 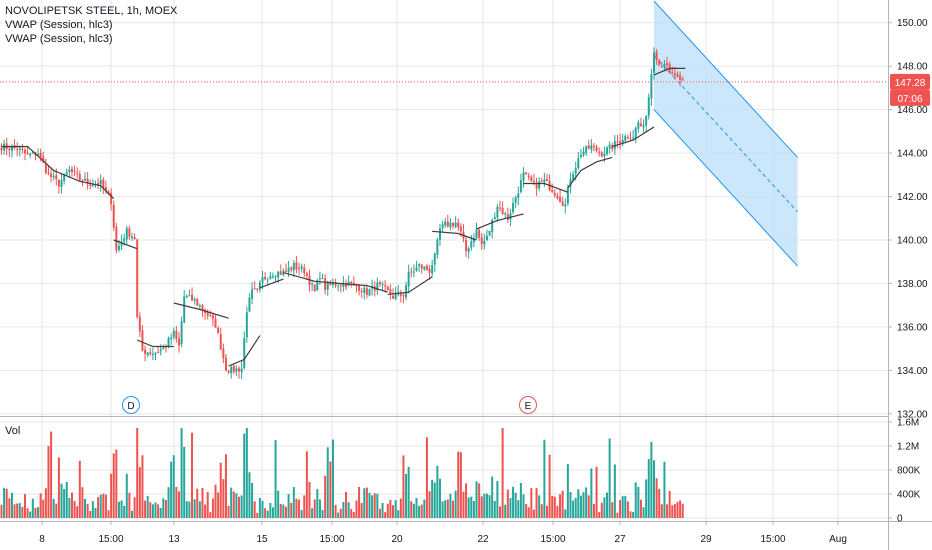 What do you see at coordinates (725, 79) in the screenshot?
I see `channel-upper` at bounding box center [725, 79].